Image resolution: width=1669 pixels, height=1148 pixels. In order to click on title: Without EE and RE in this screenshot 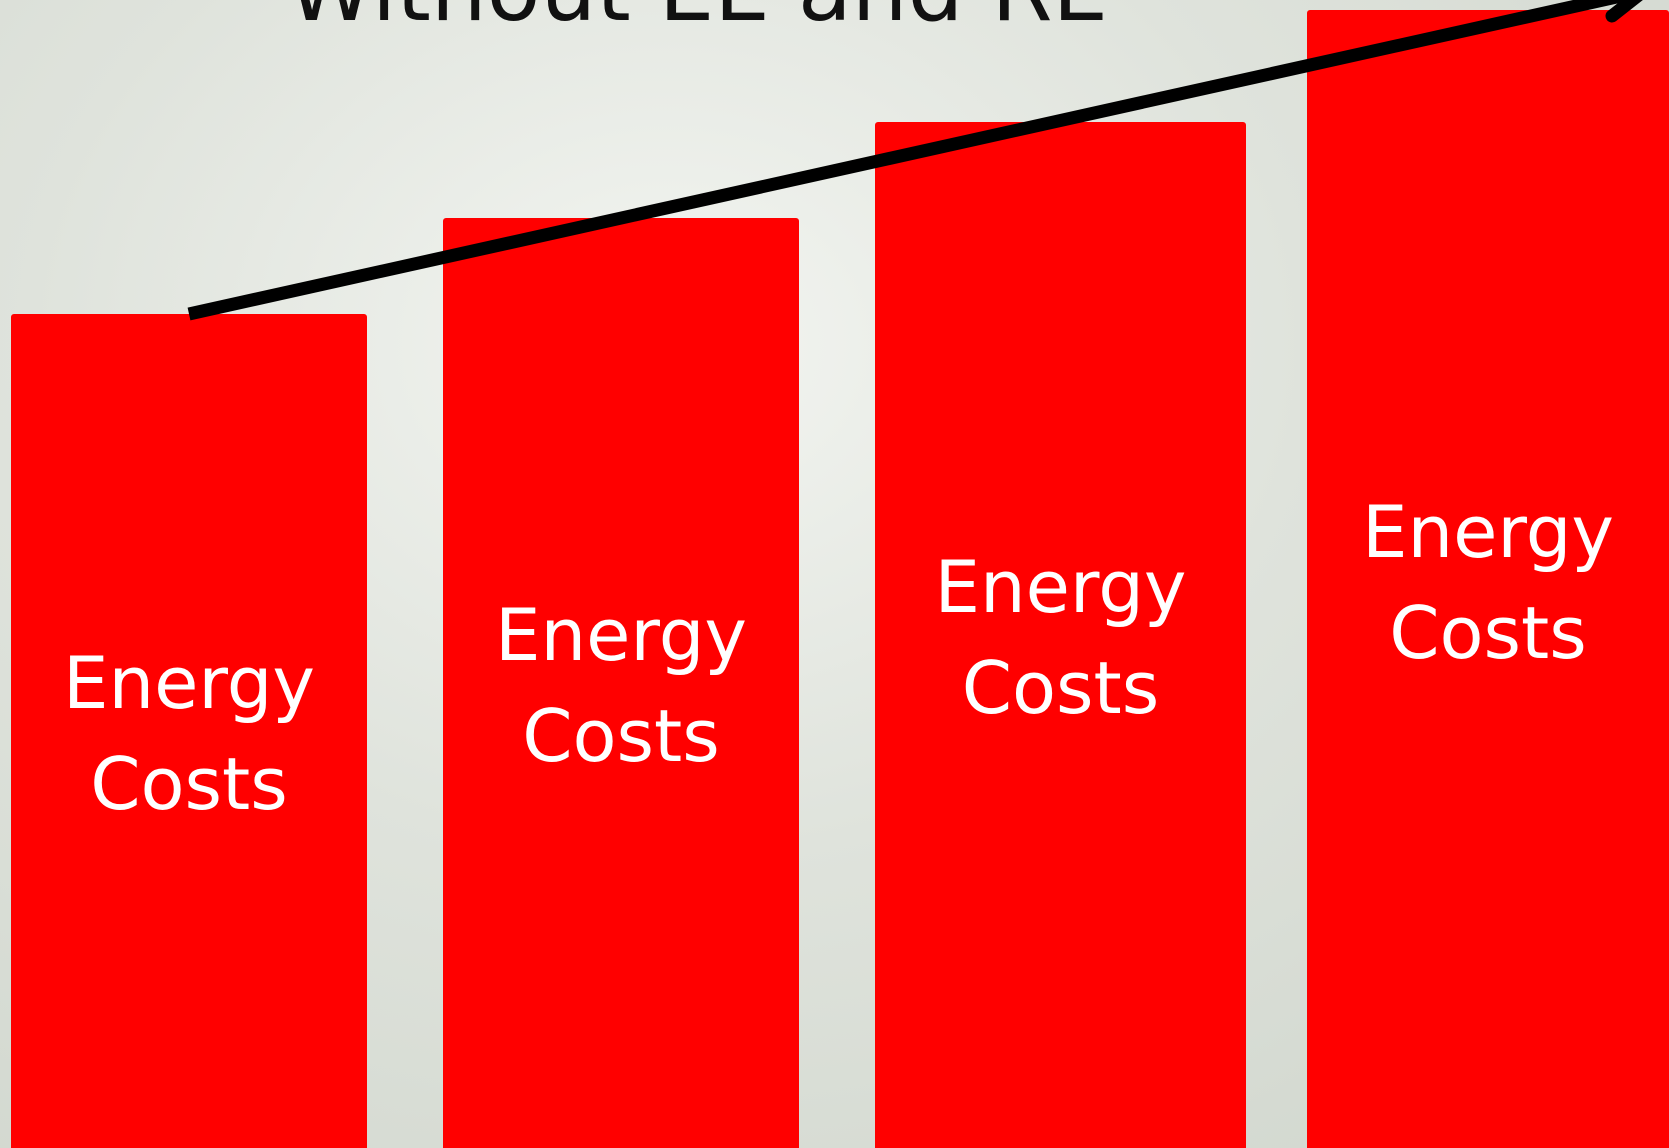, I will do `click(697, 20)`.